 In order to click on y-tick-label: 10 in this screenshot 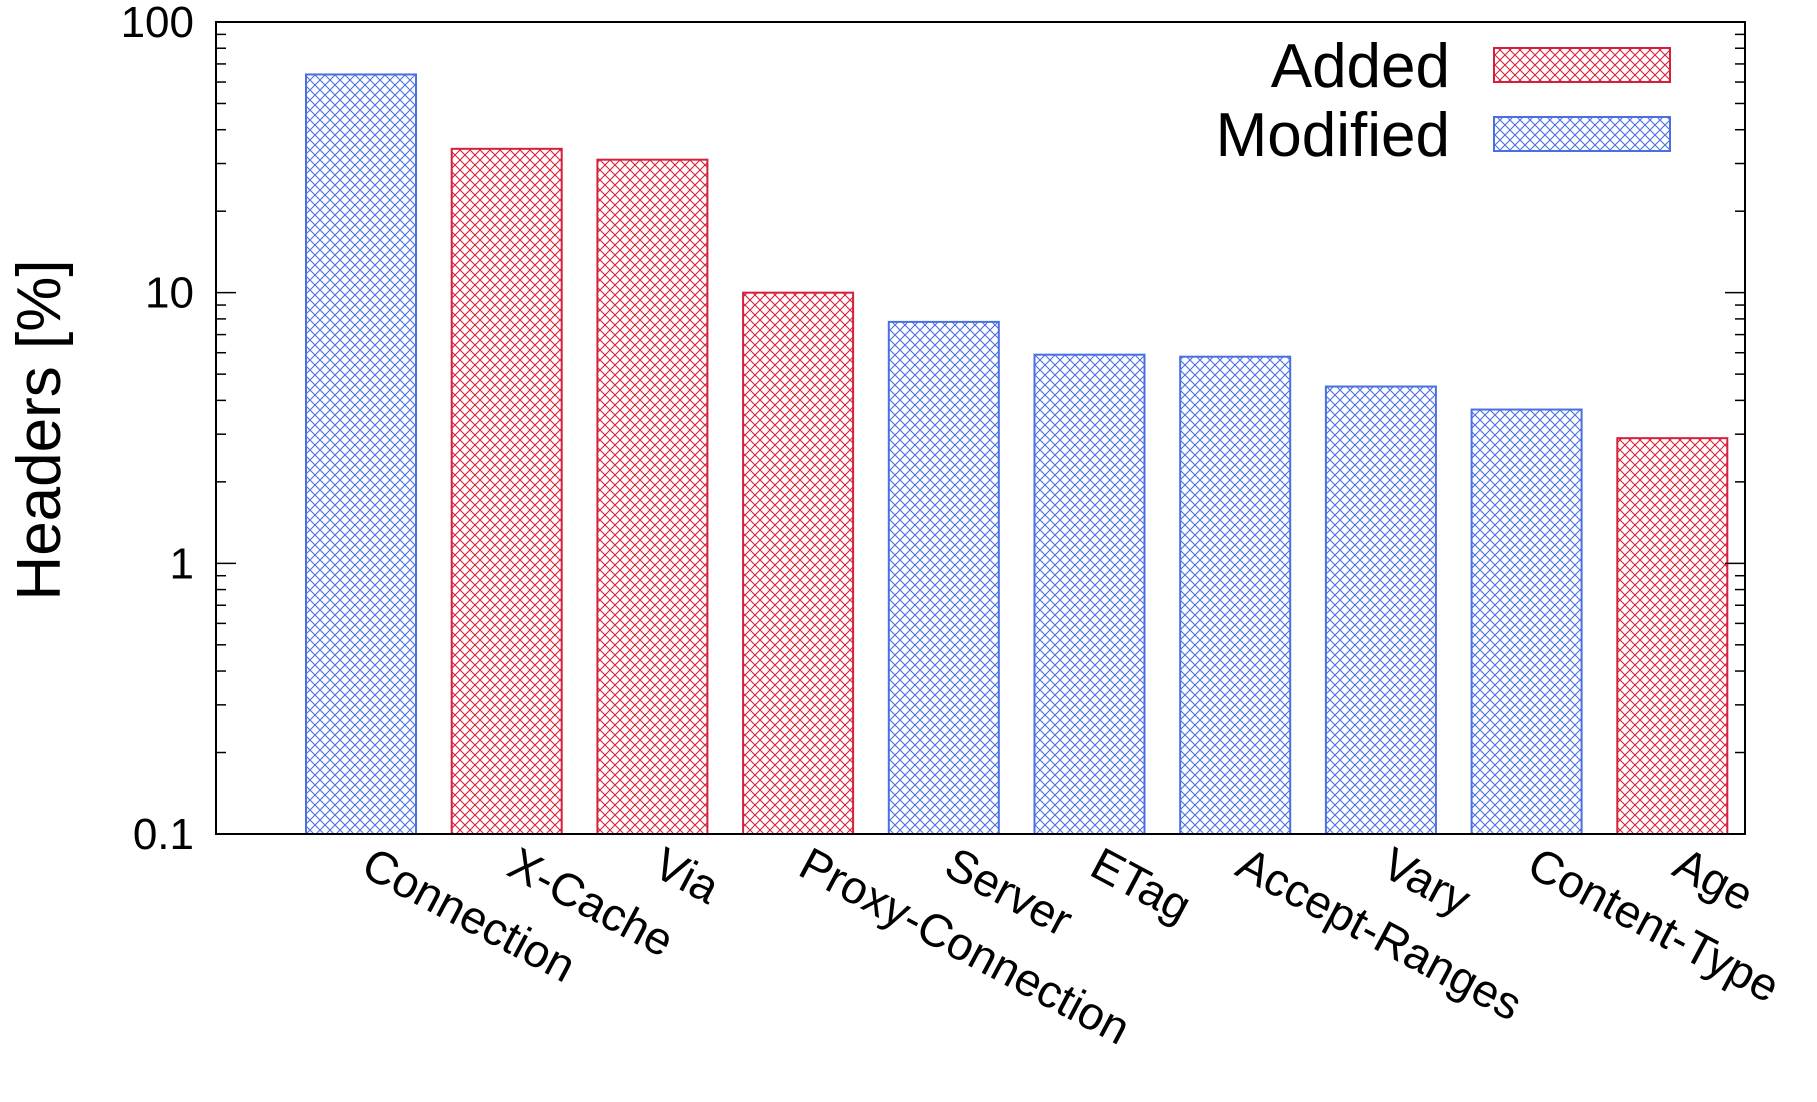, I will do `click(169, 293)`.